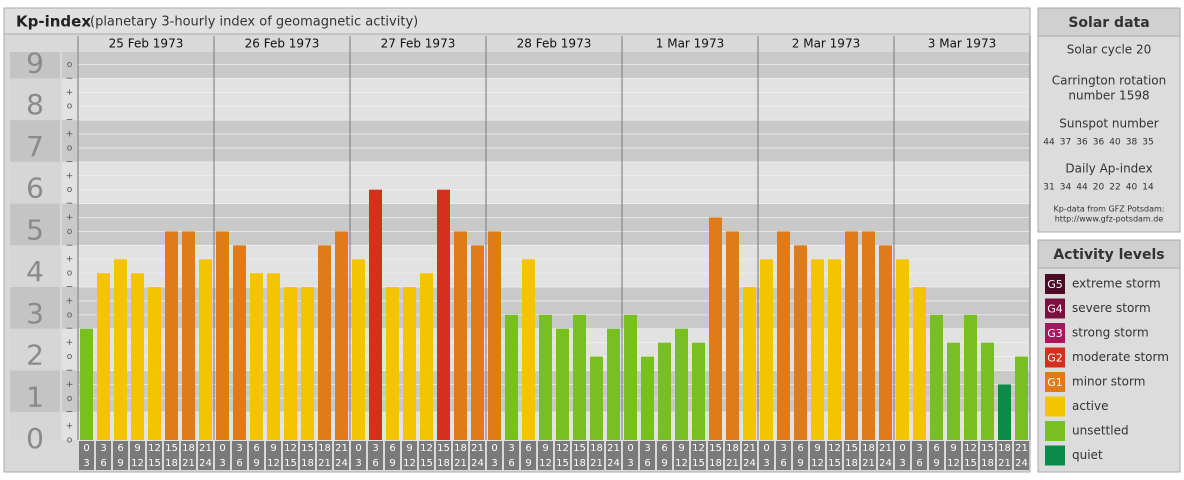  I want to click on legend-header, so click(1109, 254).